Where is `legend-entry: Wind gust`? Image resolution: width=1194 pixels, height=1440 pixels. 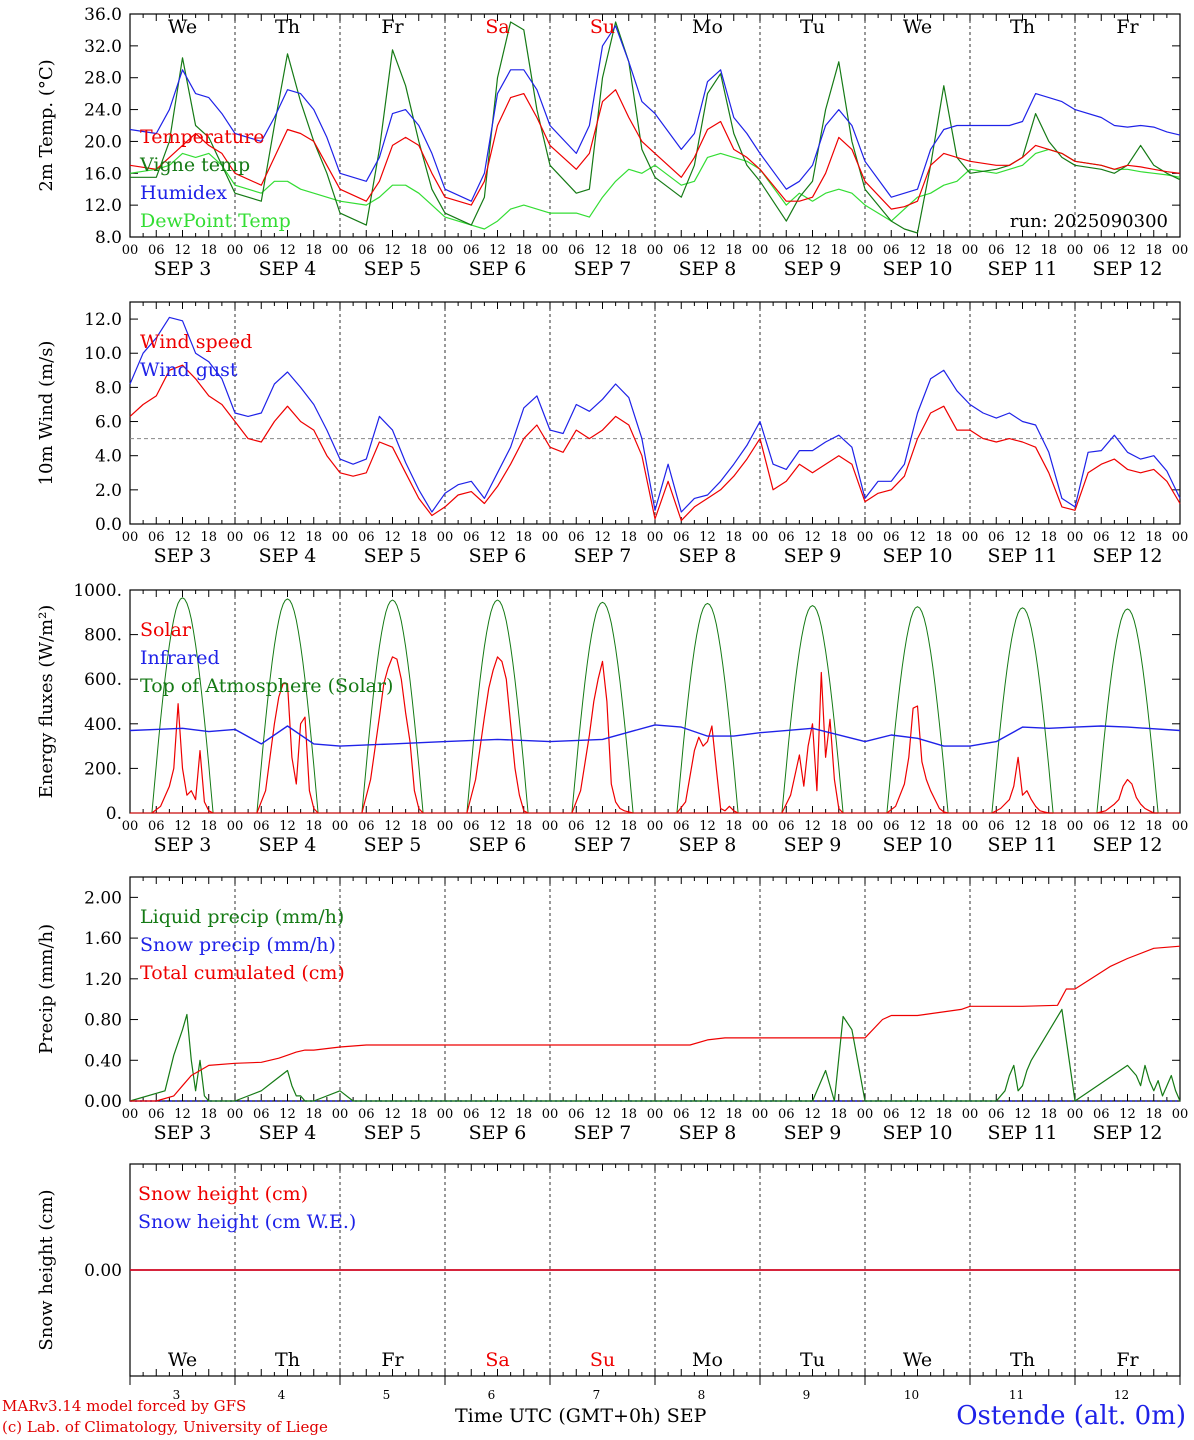 legend-entry: Wind gust is located at coordinates (189, 370).